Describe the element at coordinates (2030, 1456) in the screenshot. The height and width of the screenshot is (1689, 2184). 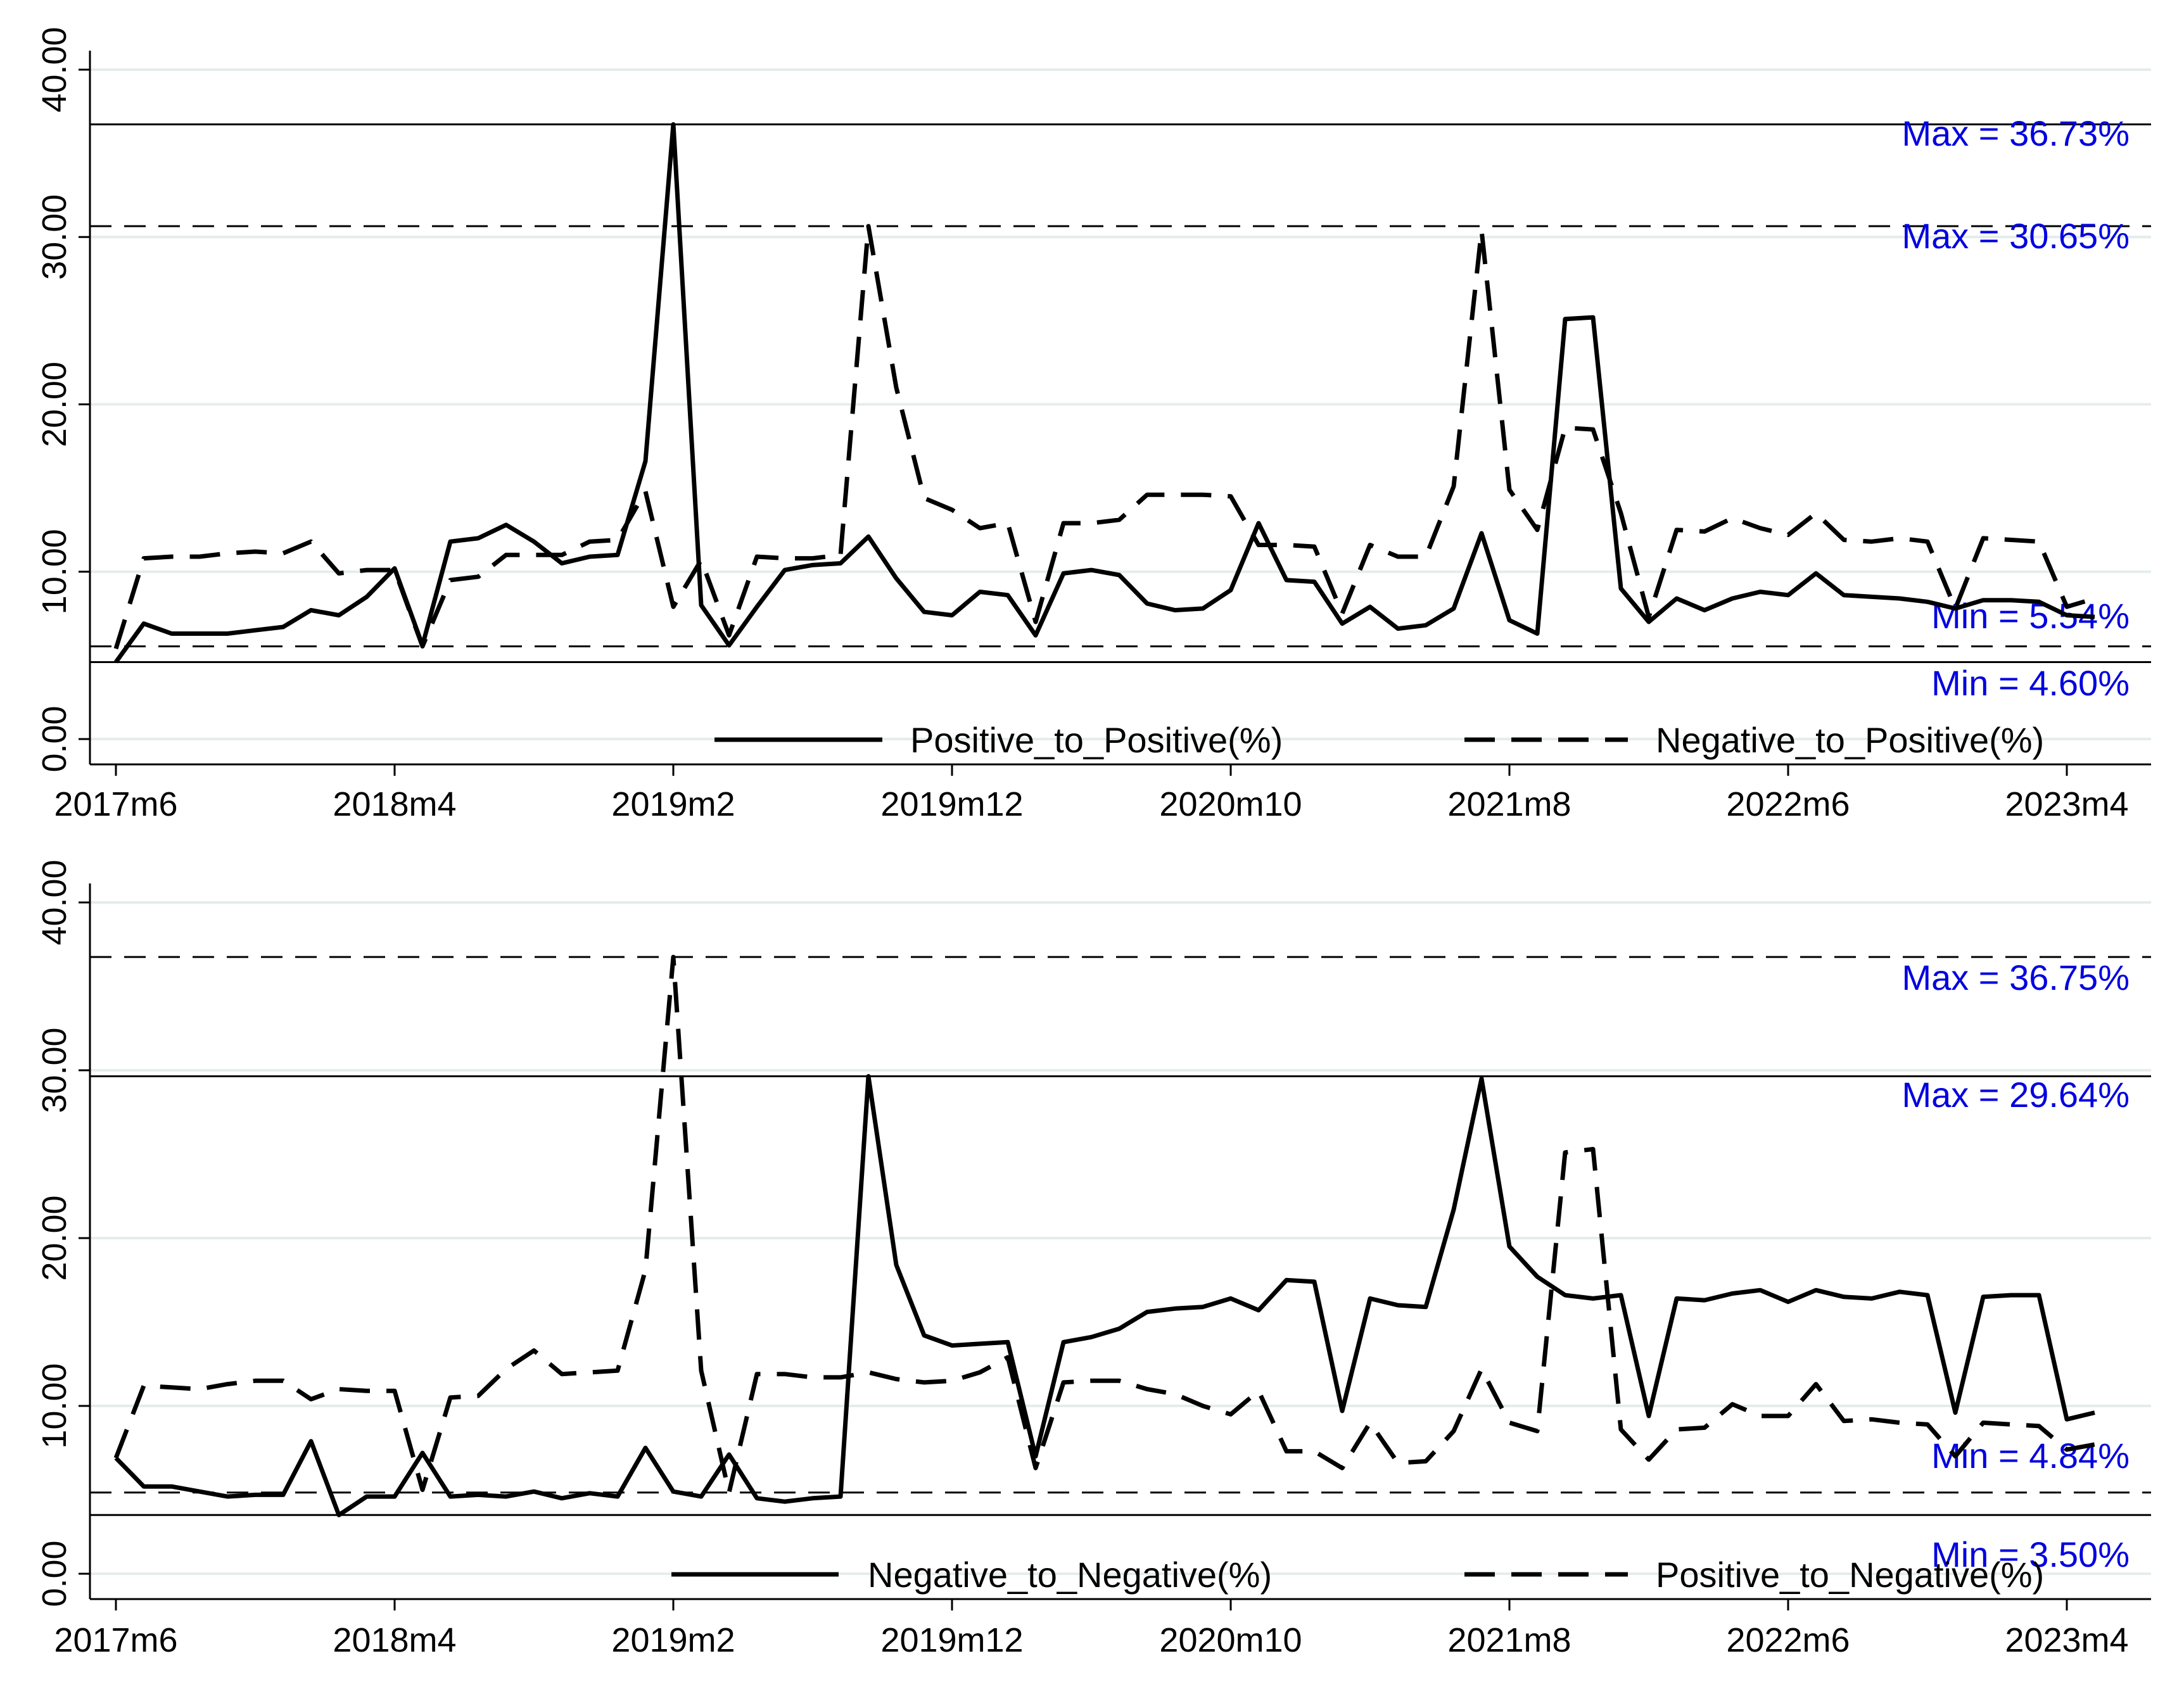
I see `reference-label: Min = 4.84%` at that location.